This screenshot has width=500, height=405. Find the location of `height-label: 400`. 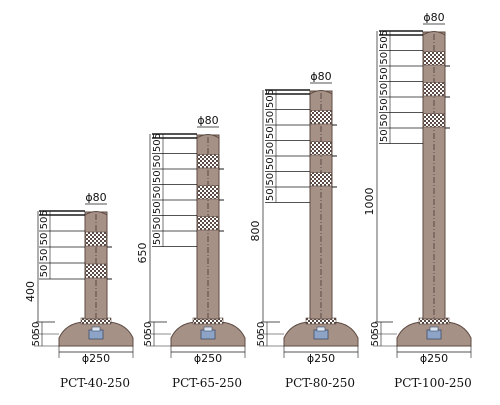

height-label: 400 is located at coordinates (30, 291).